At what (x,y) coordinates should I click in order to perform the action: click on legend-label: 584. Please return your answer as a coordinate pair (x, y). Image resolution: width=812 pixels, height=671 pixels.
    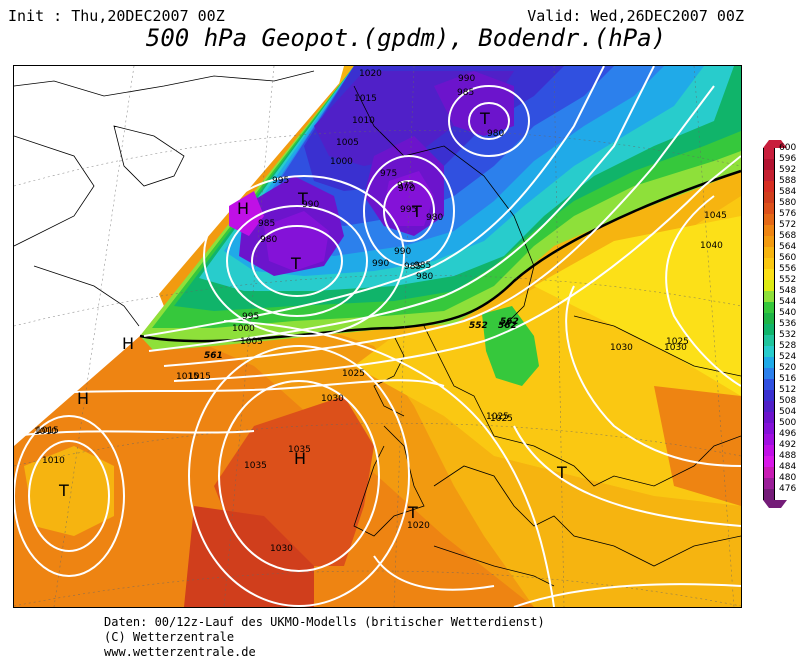
    Looking at the image, I should click on (788, 192).